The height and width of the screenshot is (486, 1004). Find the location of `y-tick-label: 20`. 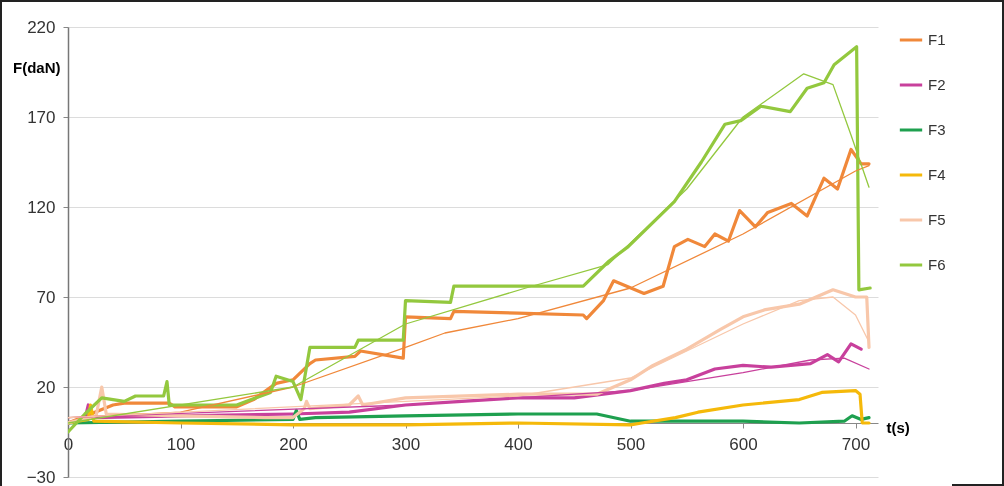

y-tick-label: 20 is located at coordinates (46, 387).